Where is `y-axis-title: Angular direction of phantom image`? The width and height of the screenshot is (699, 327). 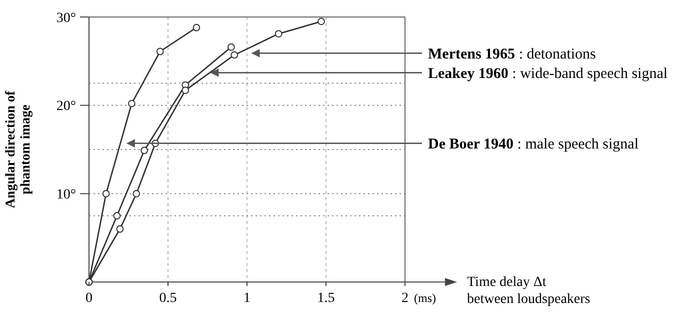 y-axis-title: Angular direction of phantom image is located at coordinates (17, 149).